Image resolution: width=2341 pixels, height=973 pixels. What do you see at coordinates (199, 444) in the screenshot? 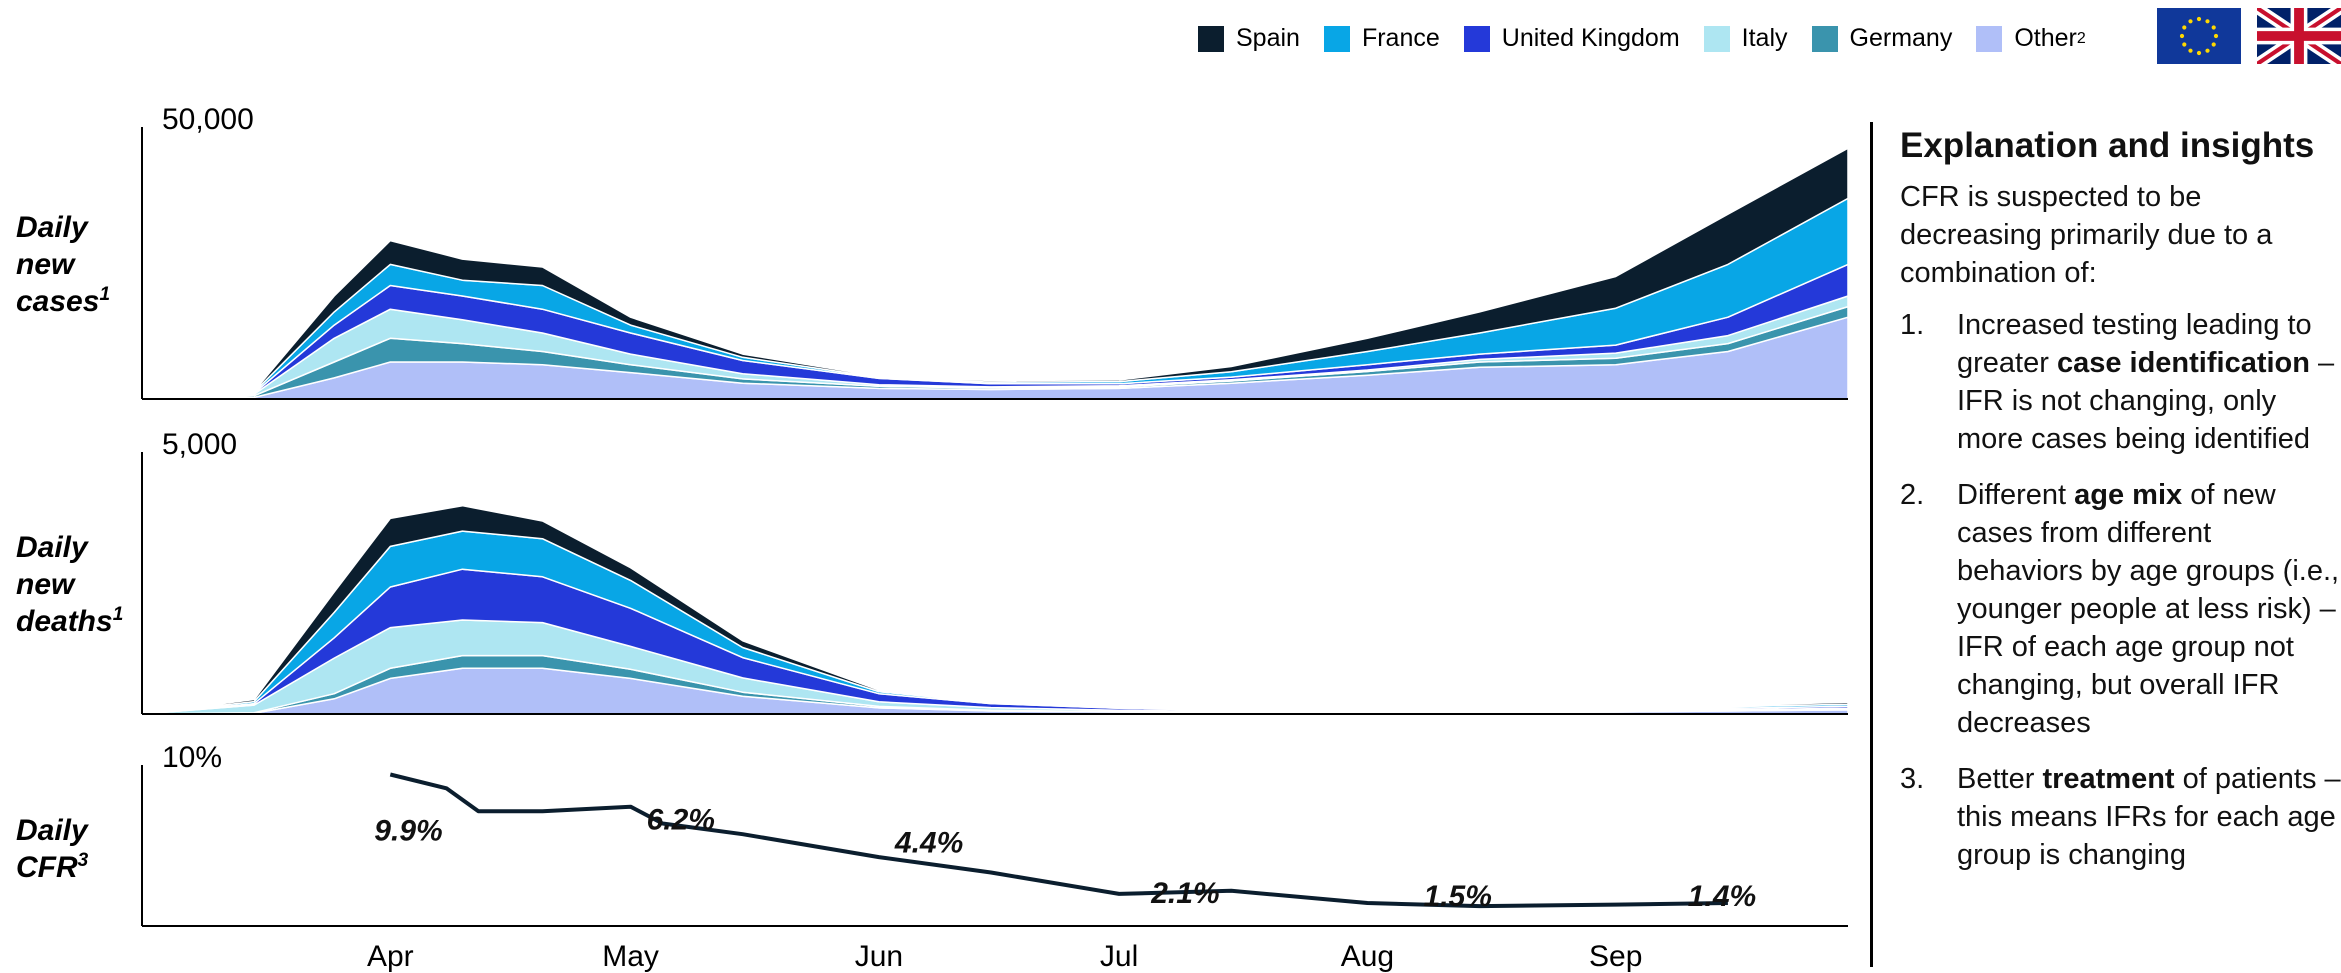
I see `y-tick-label: 5,000` at bounding box center [199, 444].